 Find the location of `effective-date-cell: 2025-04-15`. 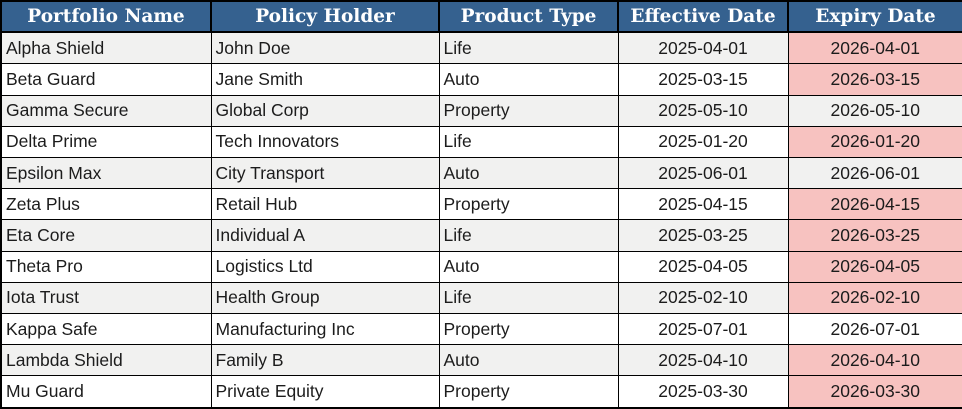

effective-date-cell: 2025-04-15 is located at coordinates (703, 204).